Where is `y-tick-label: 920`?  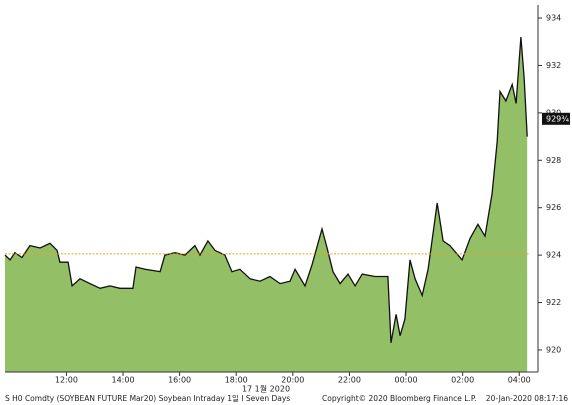
y-tick-label: 920 is located at coordinates (553, 349).